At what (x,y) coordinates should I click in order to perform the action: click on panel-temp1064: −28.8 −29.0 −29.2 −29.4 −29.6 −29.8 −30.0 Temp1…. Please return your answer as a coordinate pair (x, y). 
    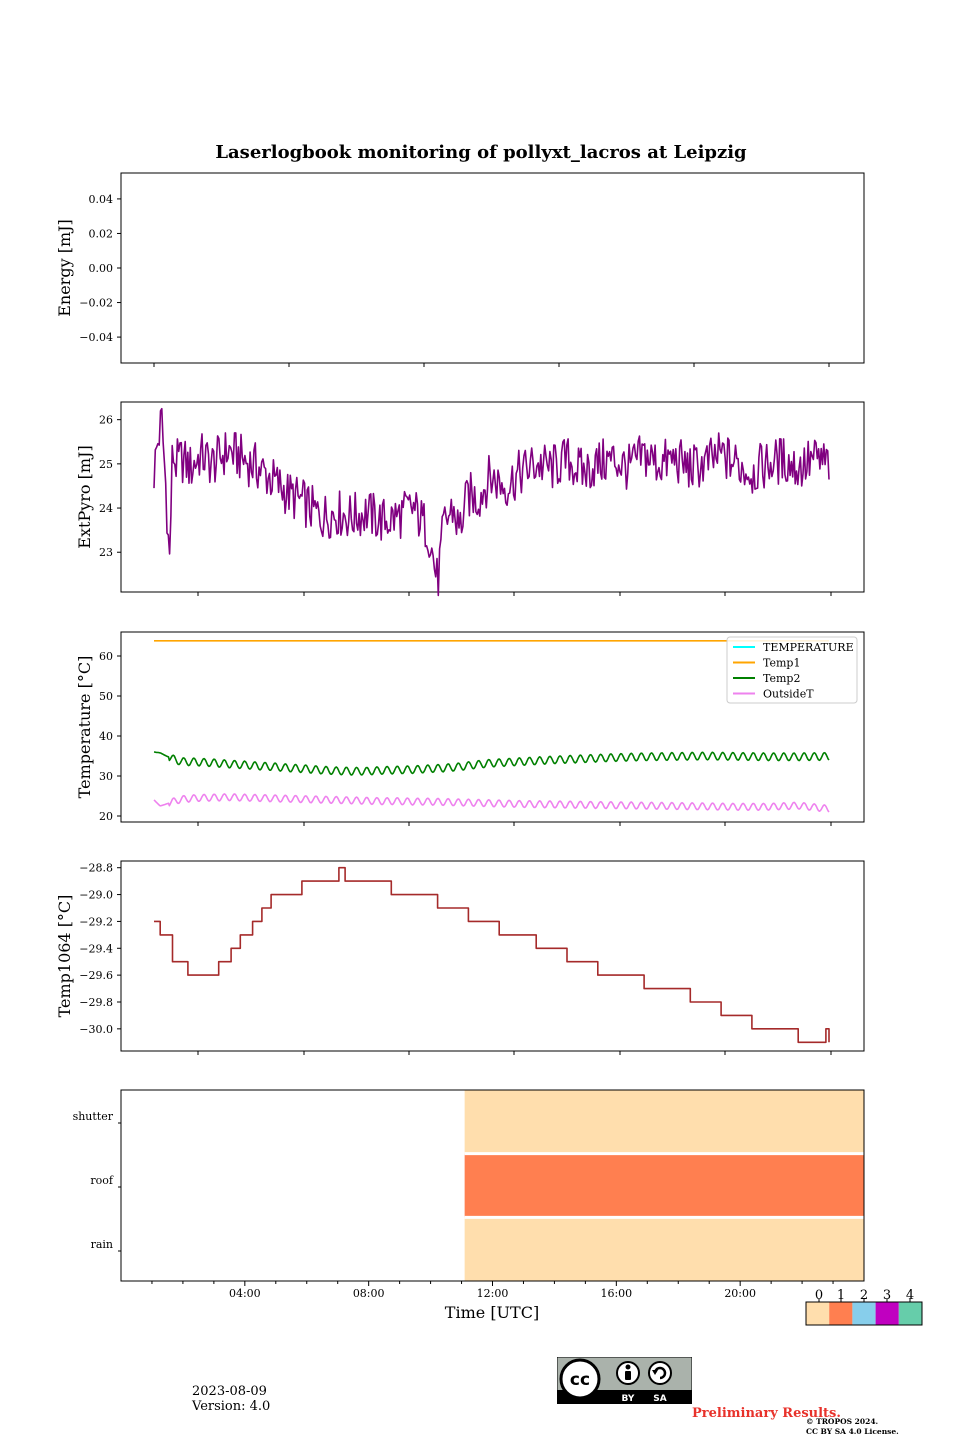
    Looking at the image, I should click on (460, 957).